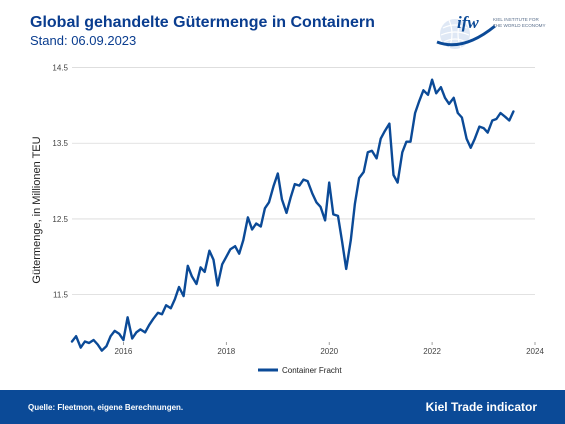 The height and width of the screenshot is (424, 565). I want to click on legend-label: Container Fracht, so click(312, 370).